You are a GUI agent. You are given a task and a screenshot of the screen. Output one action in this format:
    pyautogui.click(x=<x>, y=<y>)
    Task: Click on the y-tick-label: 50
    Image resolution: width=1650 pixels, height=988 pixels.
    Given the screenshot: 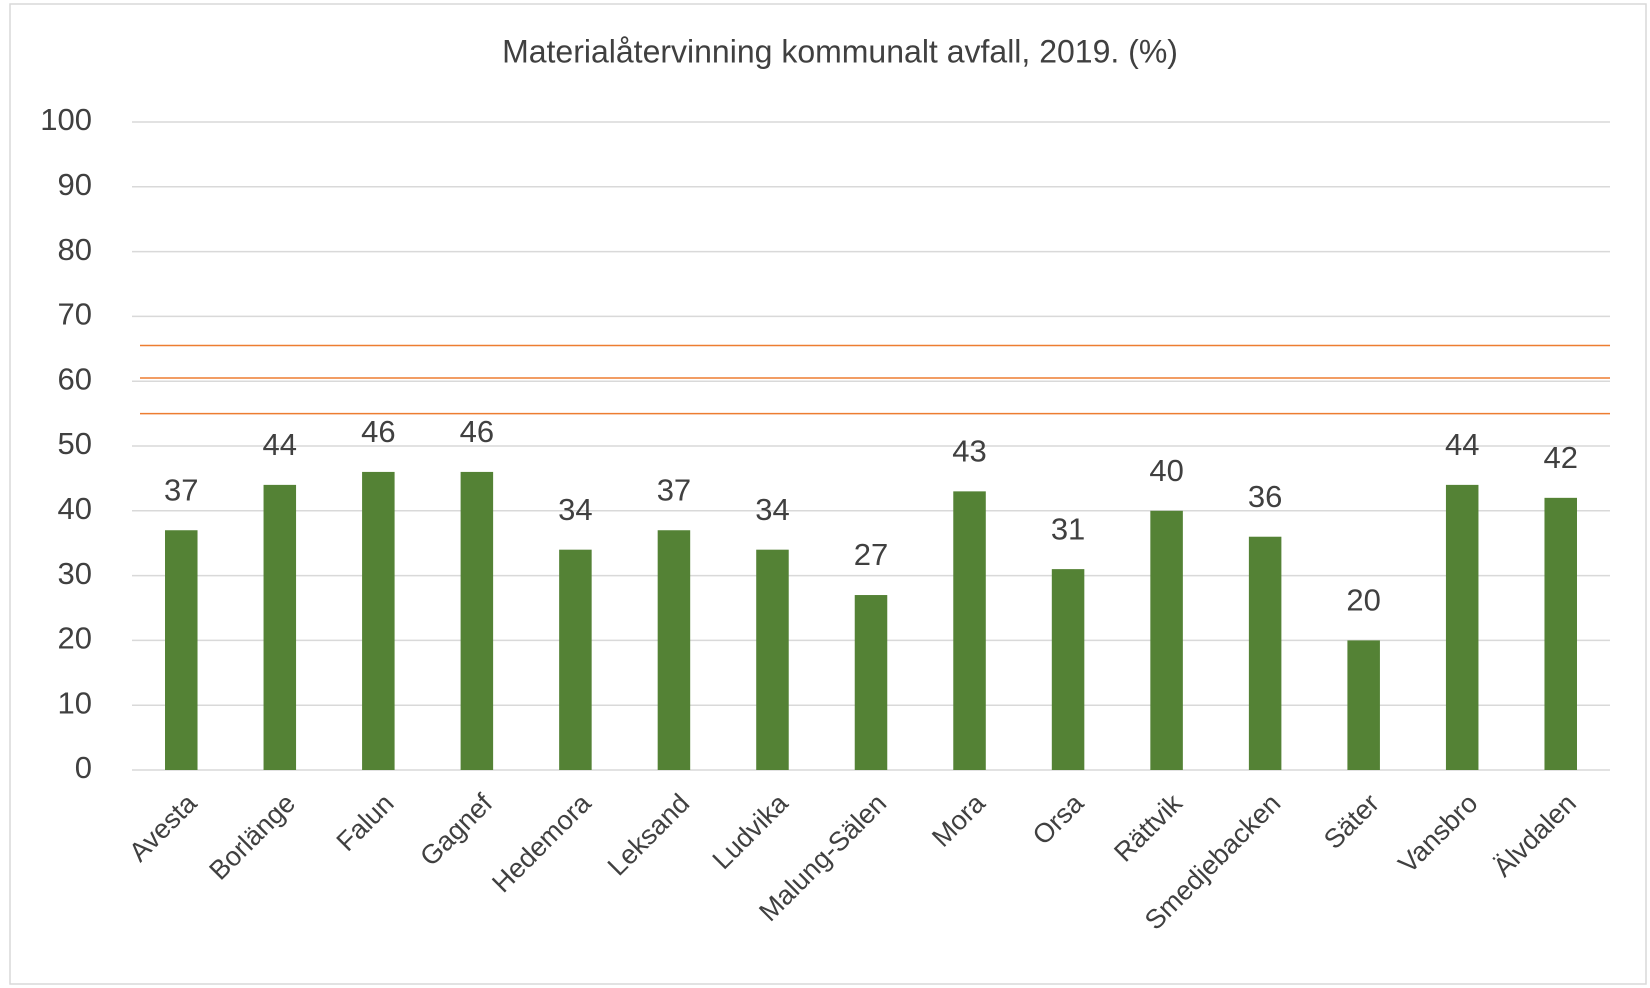 What is the action you would take?
    pyautogui.click(x=75, y=443)
    